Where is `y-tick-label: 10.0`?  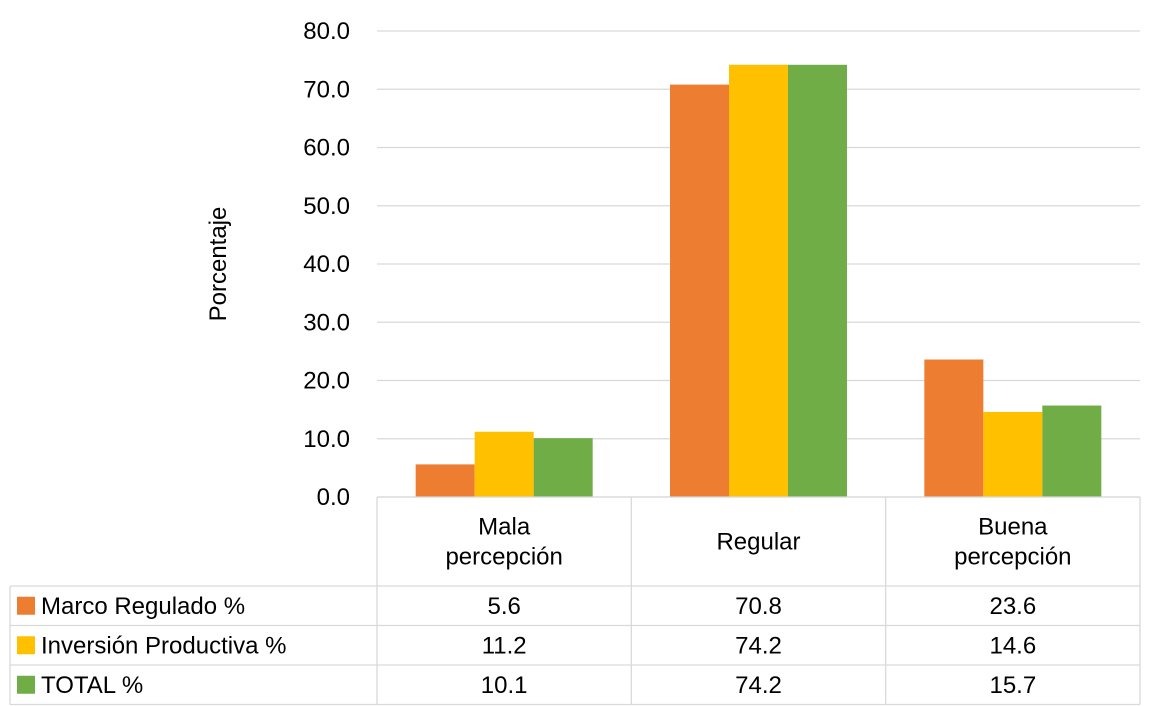
y-tick-label: 10.0 is located at coordinates (326, 439).